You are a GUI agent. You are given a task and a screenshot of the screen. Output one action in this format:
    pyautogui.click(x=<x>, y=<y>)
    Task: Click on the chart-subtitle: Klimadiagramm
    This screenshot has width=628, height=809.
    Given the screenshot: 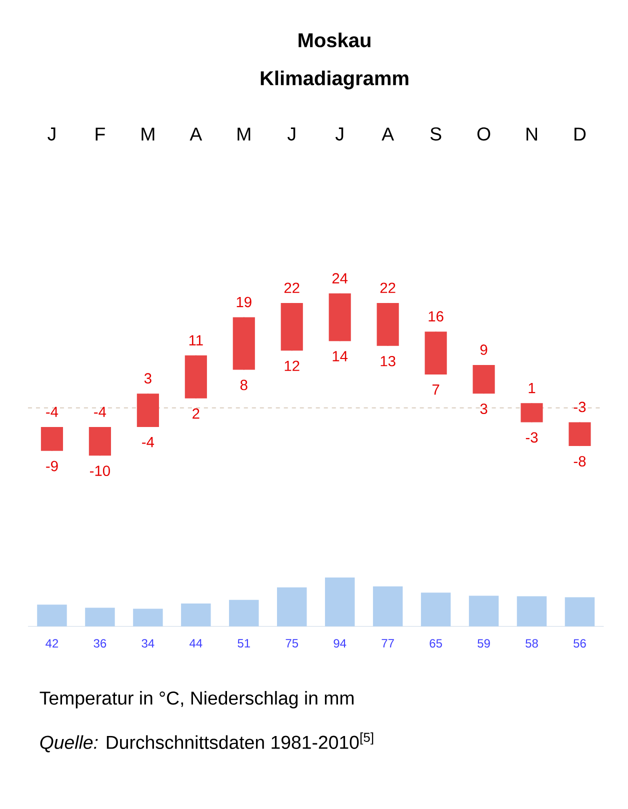 What is the action you would take?
    pyautogui.click(x=334, y=80)
    